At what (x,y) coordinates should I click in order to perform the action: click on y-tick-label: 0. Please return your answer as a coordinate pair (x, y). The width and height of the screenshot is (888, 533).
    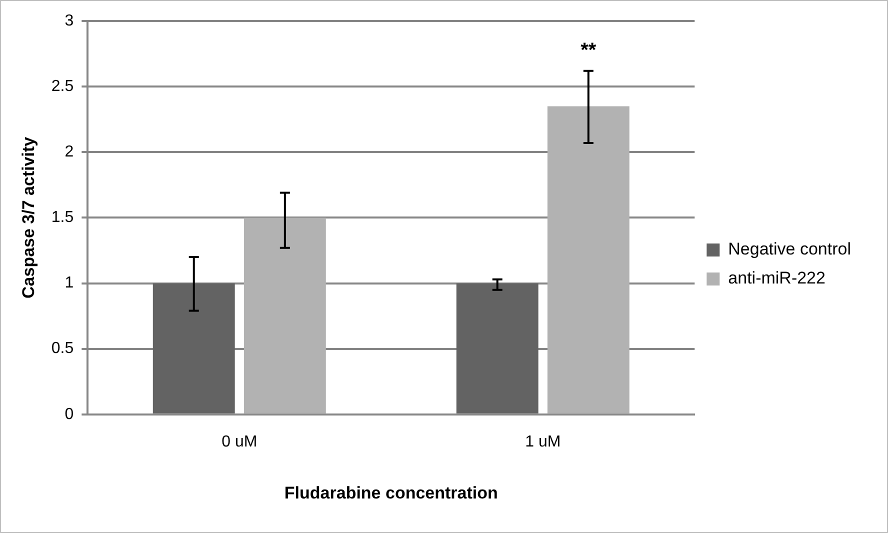
    Looking at the image, I should click on (69, 414).